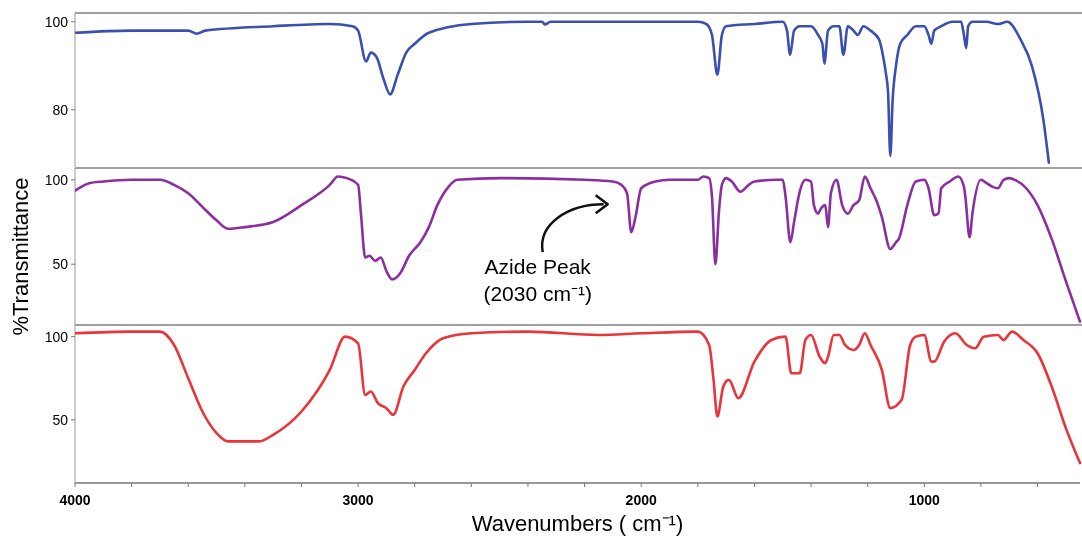  What do you see at coordinates (641, 500) in the screenshot?
I see `x-tick-label: 2000` at bounding box center [641, 500].